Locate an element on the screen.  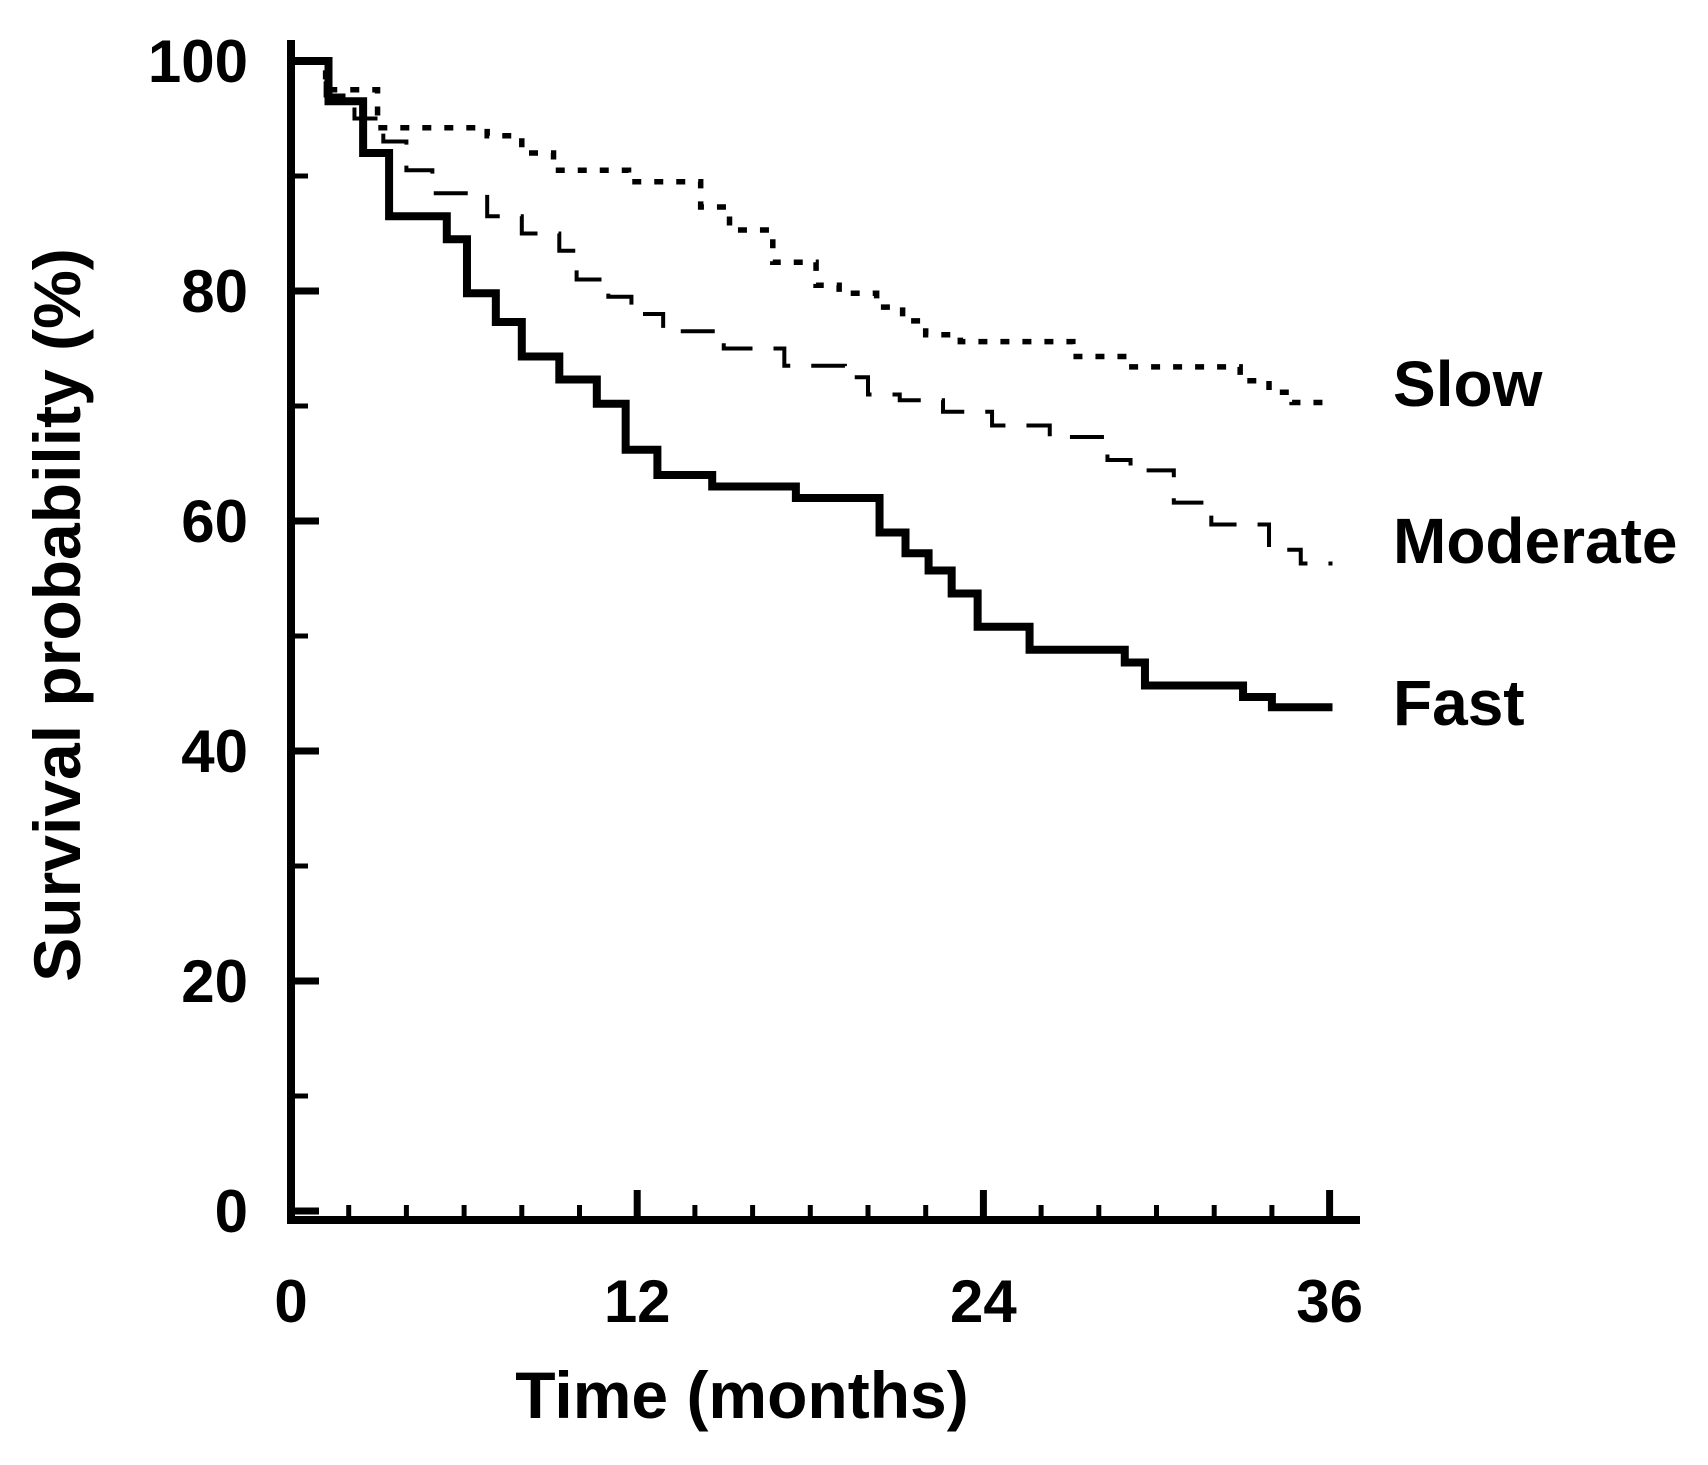
y-axis-title: Survival probability (%) is located at coordinates (57, 614).